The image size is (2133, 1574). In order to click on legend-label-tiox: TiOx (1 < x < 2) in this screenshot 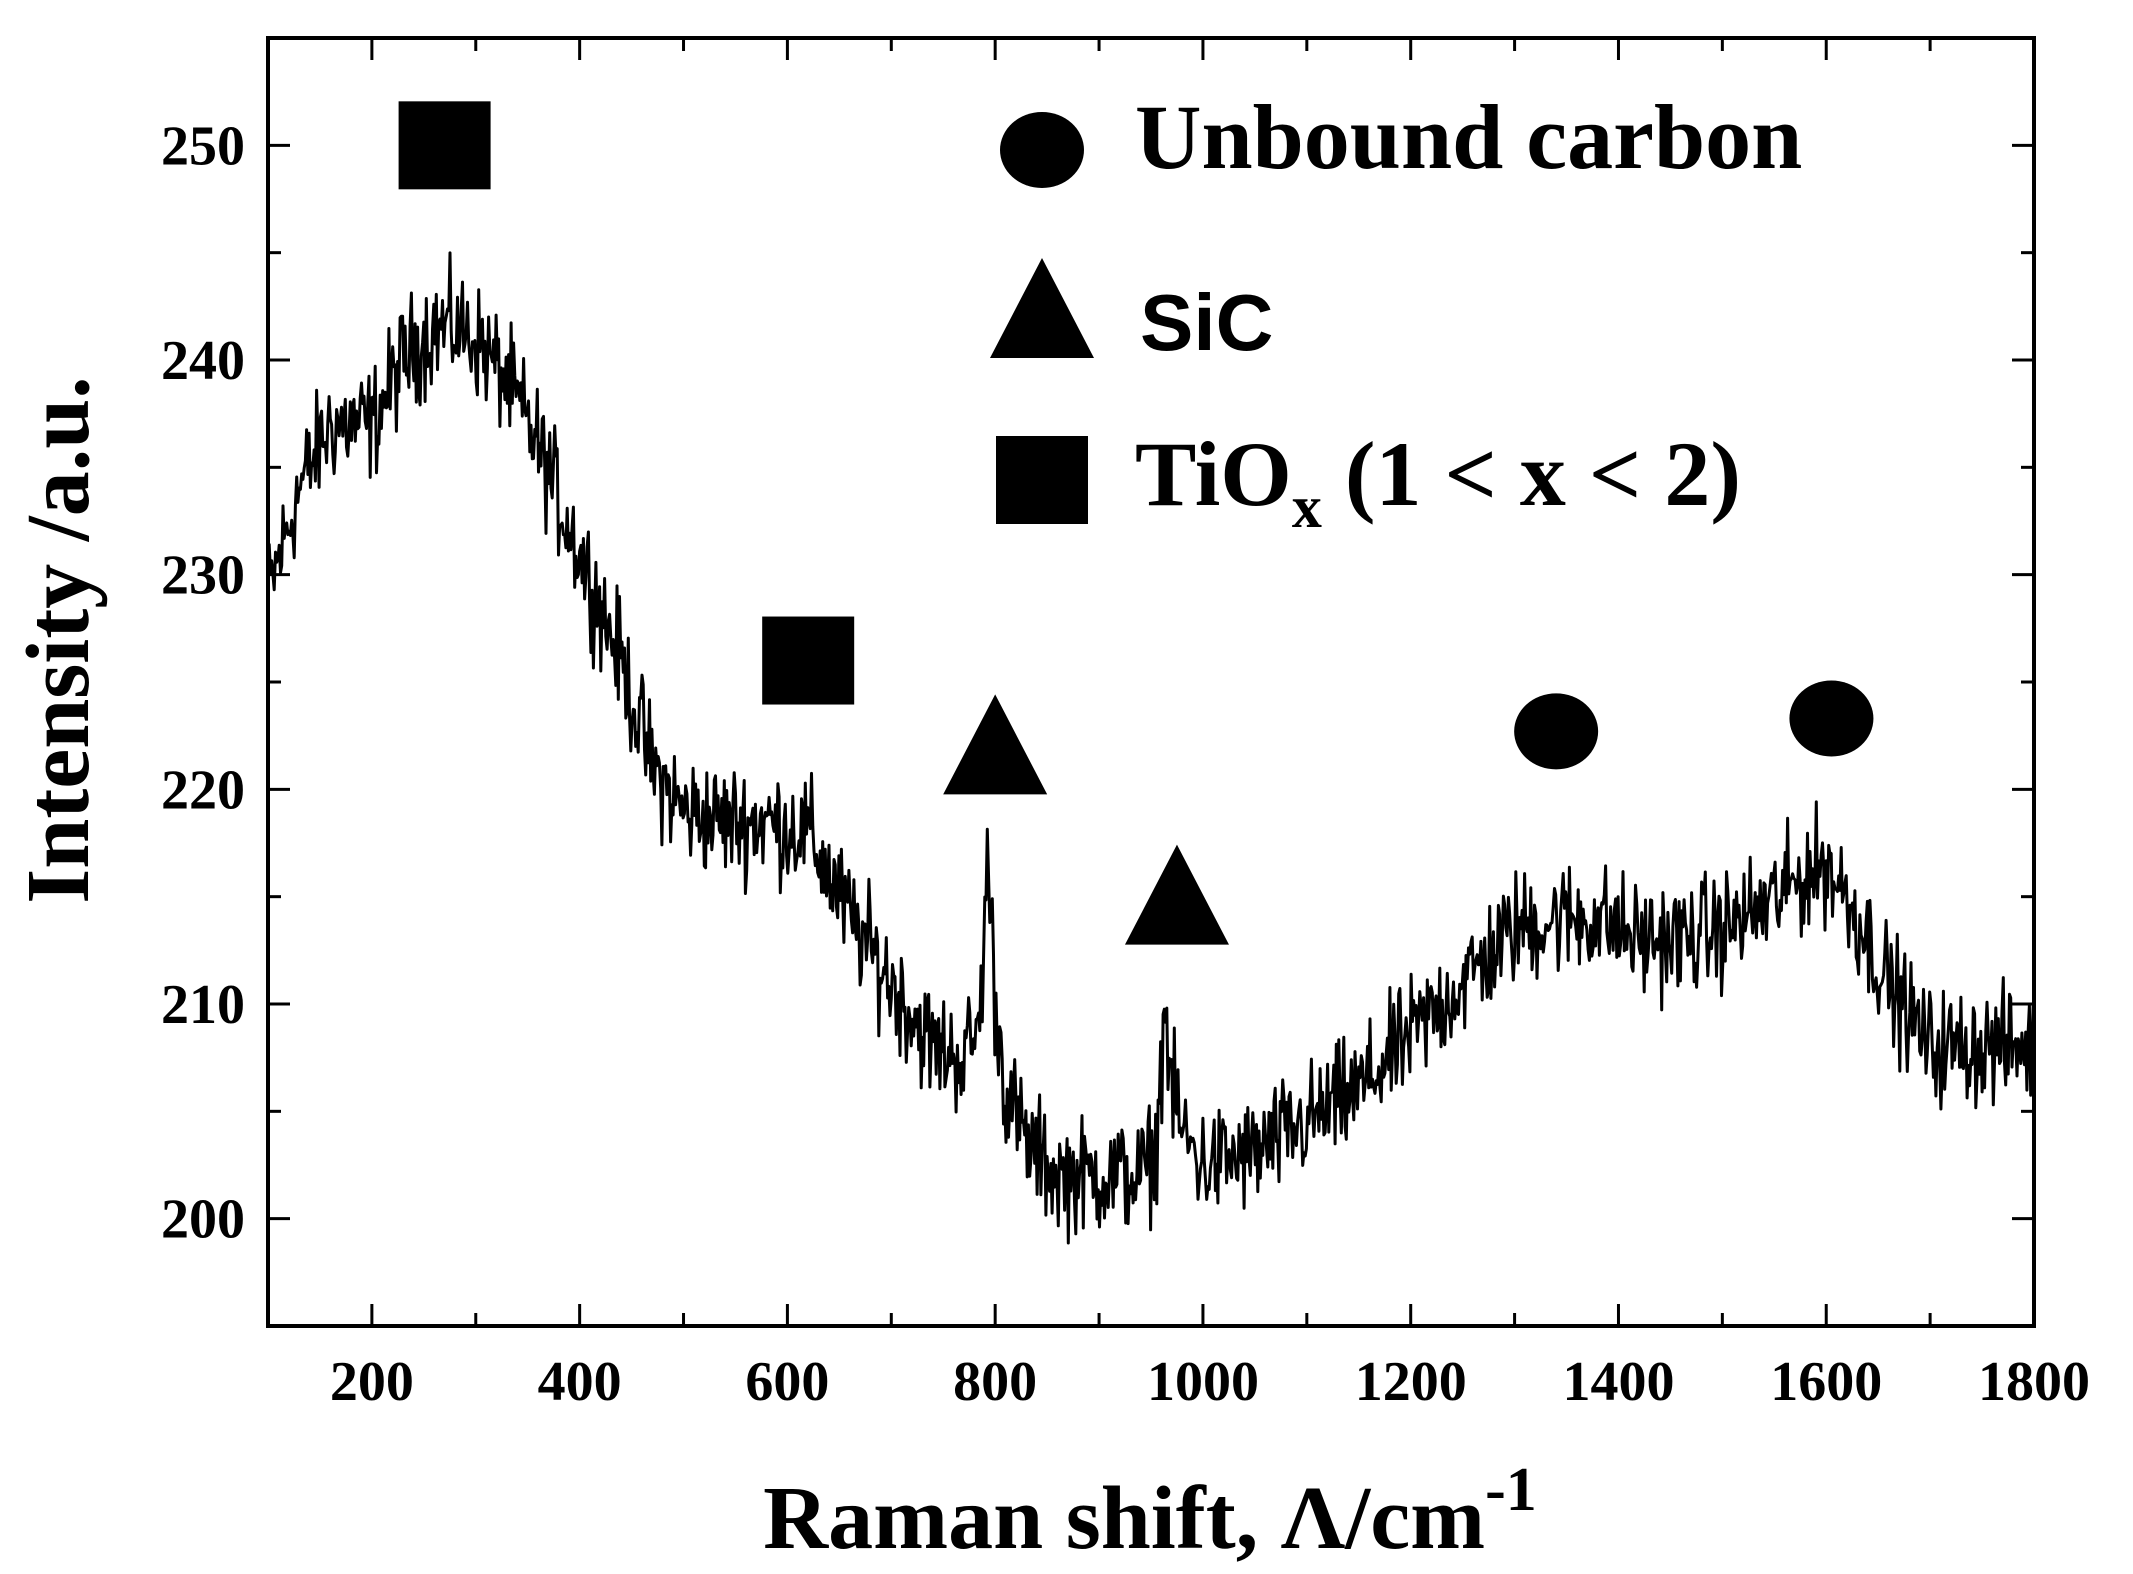, I will do `click(1438, 481)`.